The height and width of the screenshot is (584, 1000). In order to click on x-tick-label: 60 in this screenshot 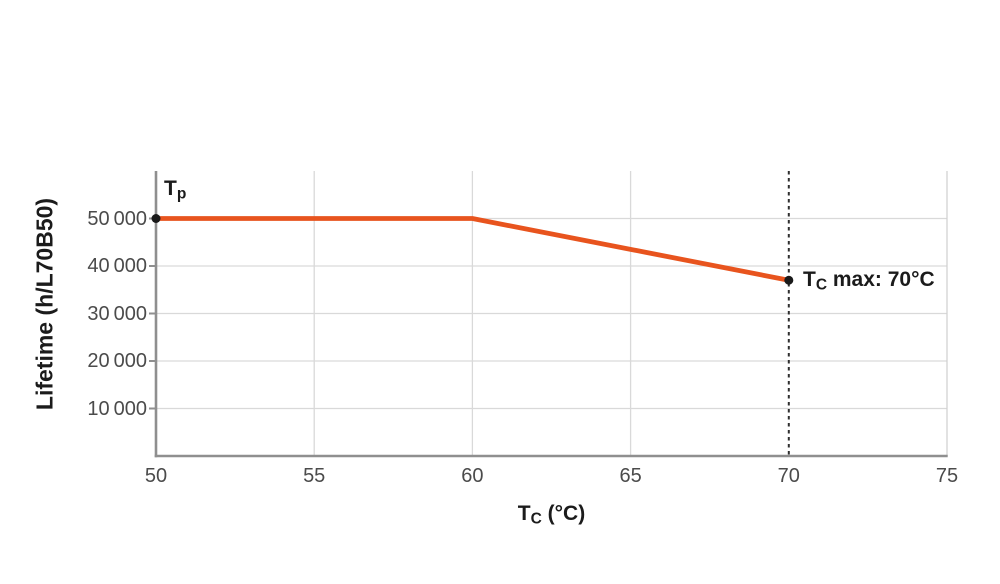, I will do `click(472, 476)`.